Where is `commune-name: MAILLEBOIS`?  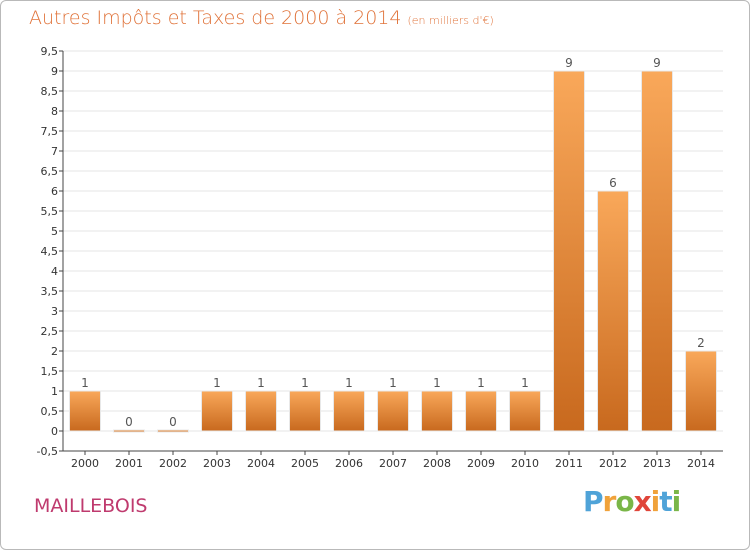 commune-name: MAILLEBOIS is located at coordinates (91, 506).